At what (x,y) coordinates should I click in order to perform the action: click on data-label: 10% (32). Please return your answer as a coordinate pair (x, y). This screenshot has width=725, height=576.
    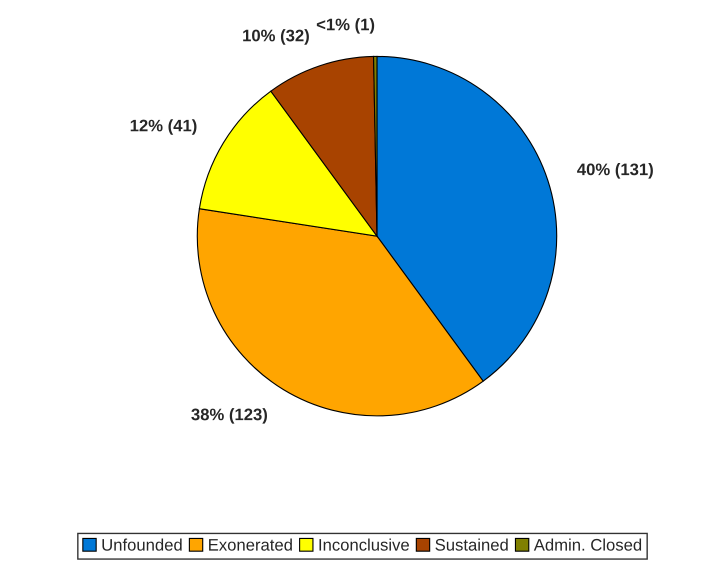
    Looking at the image, I should click on (276, 37).